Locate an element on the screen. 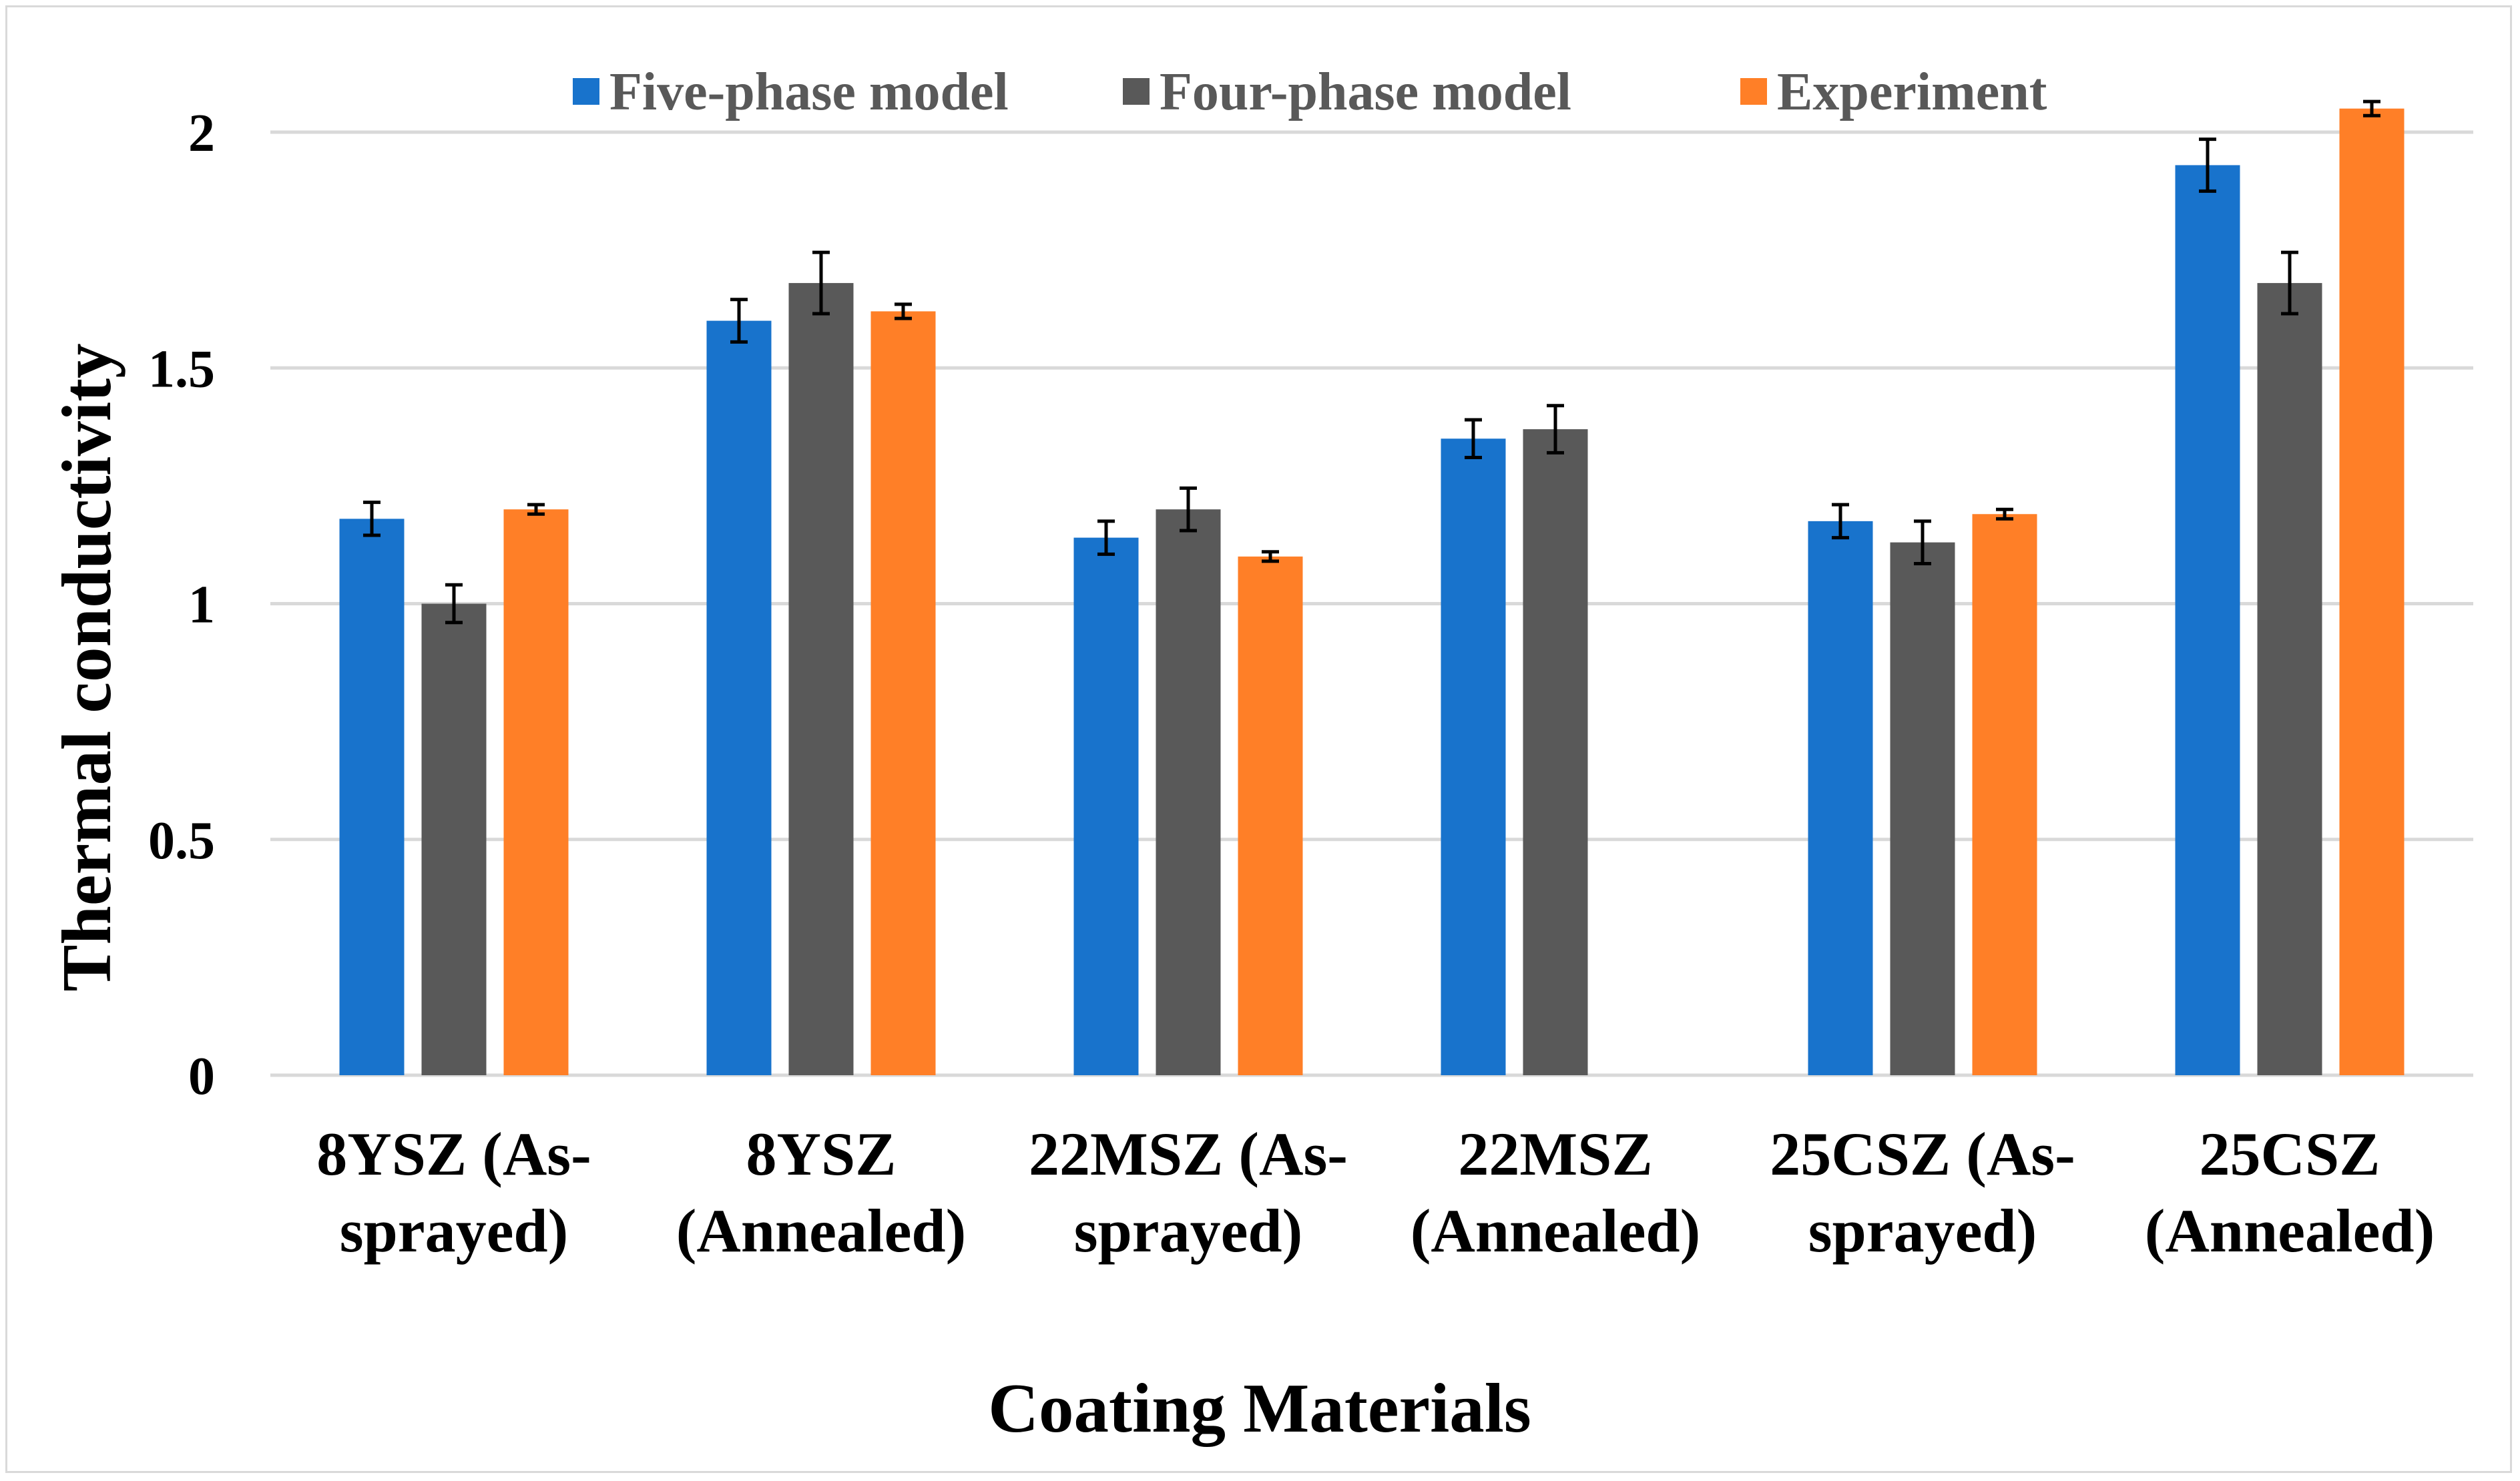  y-tick-label: 0.5 is located at coordinates (182, 841).